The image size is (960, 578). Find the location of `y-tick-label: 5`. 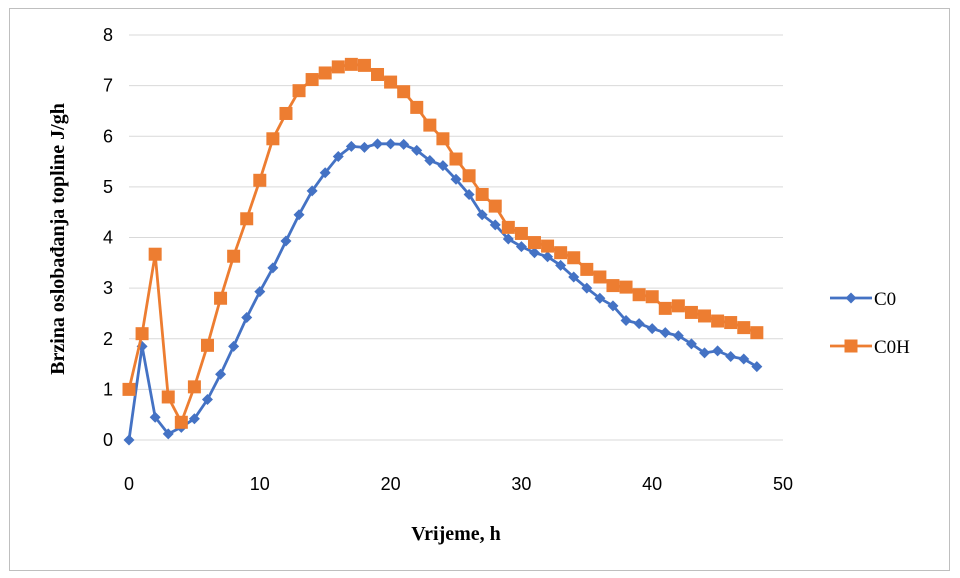

y-tick-label: 5 is located at coordinates (108, 187).